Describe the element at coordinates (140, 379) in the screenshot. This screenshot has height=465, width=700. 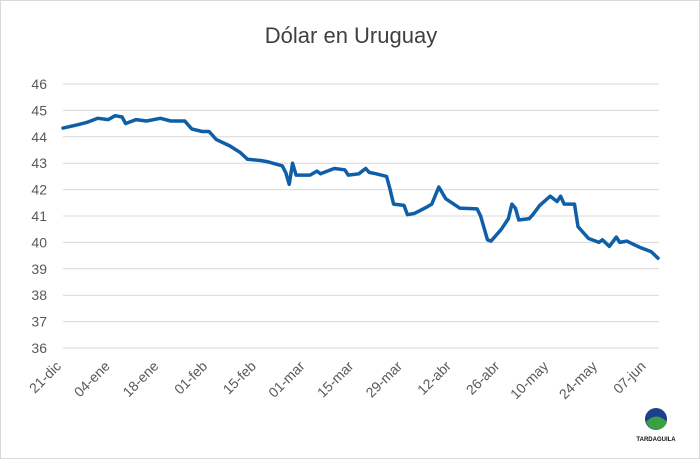
I see `x-tick-label: 18-ene` at that location.